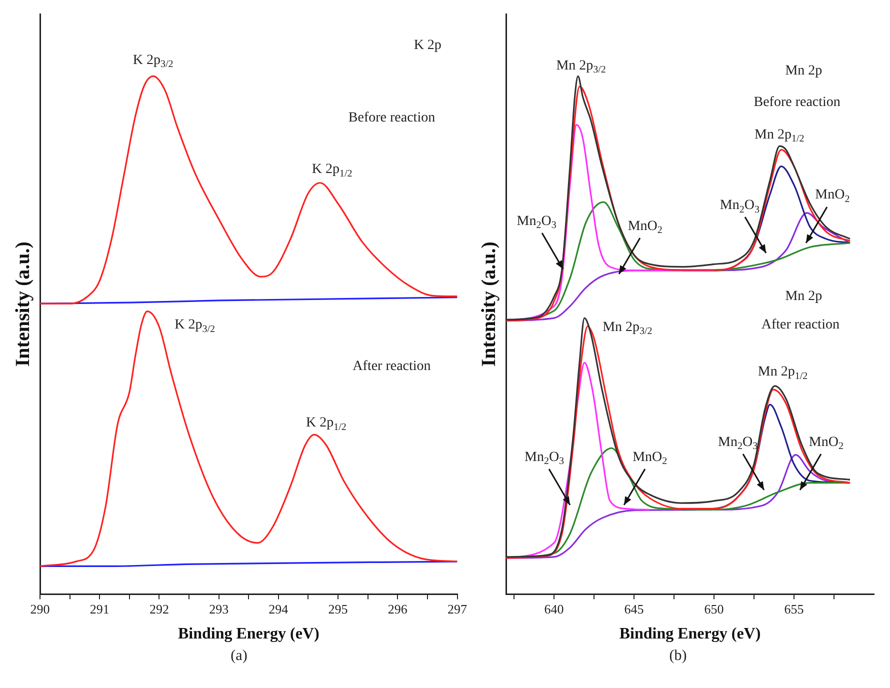 The image size is (890, 688). Describe the element at coordinates (278, 608) in the screenshot. I see `x-tick-label: 294` at that location.